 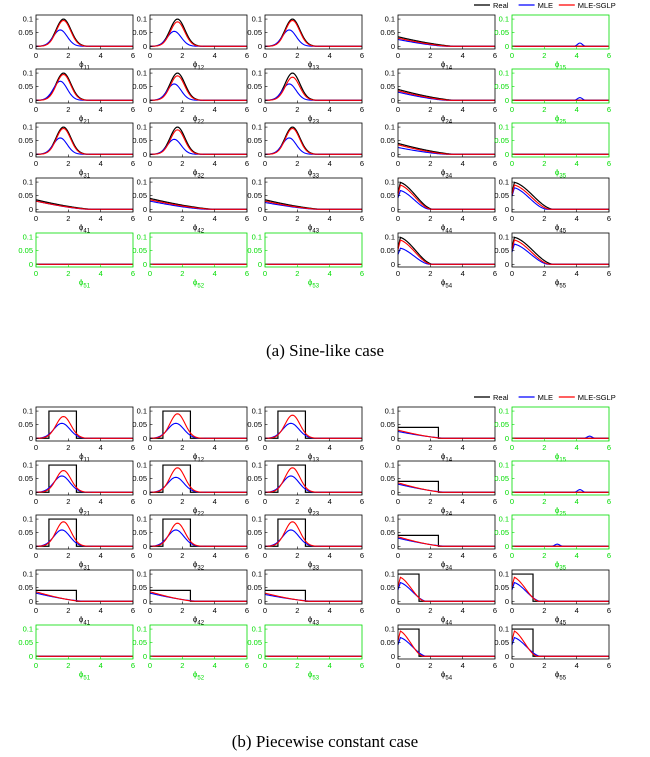 I want to click on panel-label: ϕ31, so click(x=85, y=566).